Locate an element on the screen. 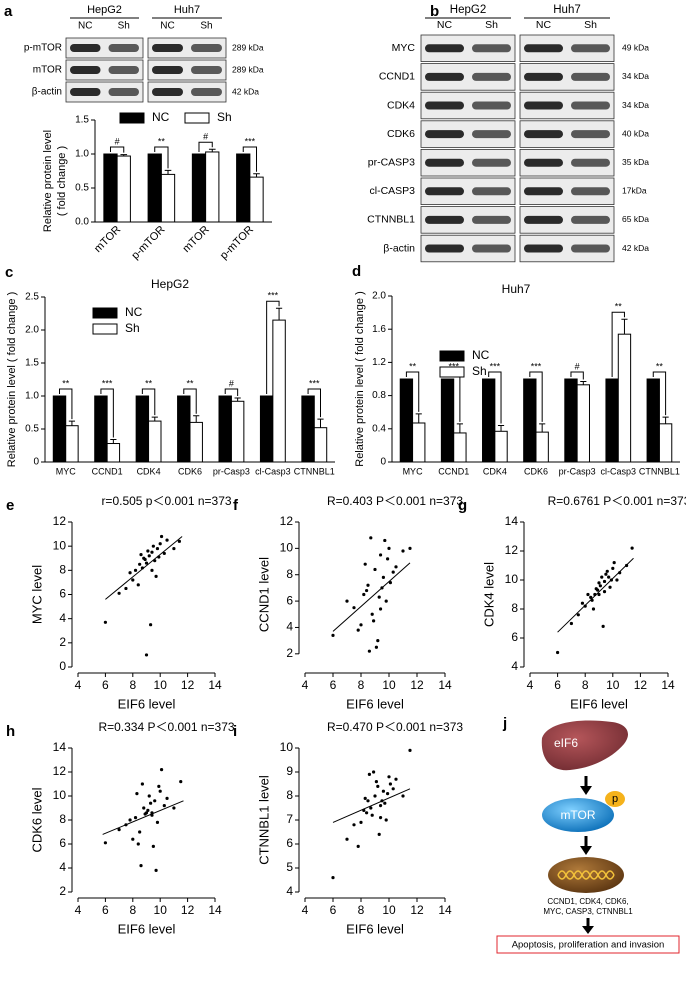 This screenshot has width=686, height=991. row-size: 34 kDa is located at coordinates (635, 76).